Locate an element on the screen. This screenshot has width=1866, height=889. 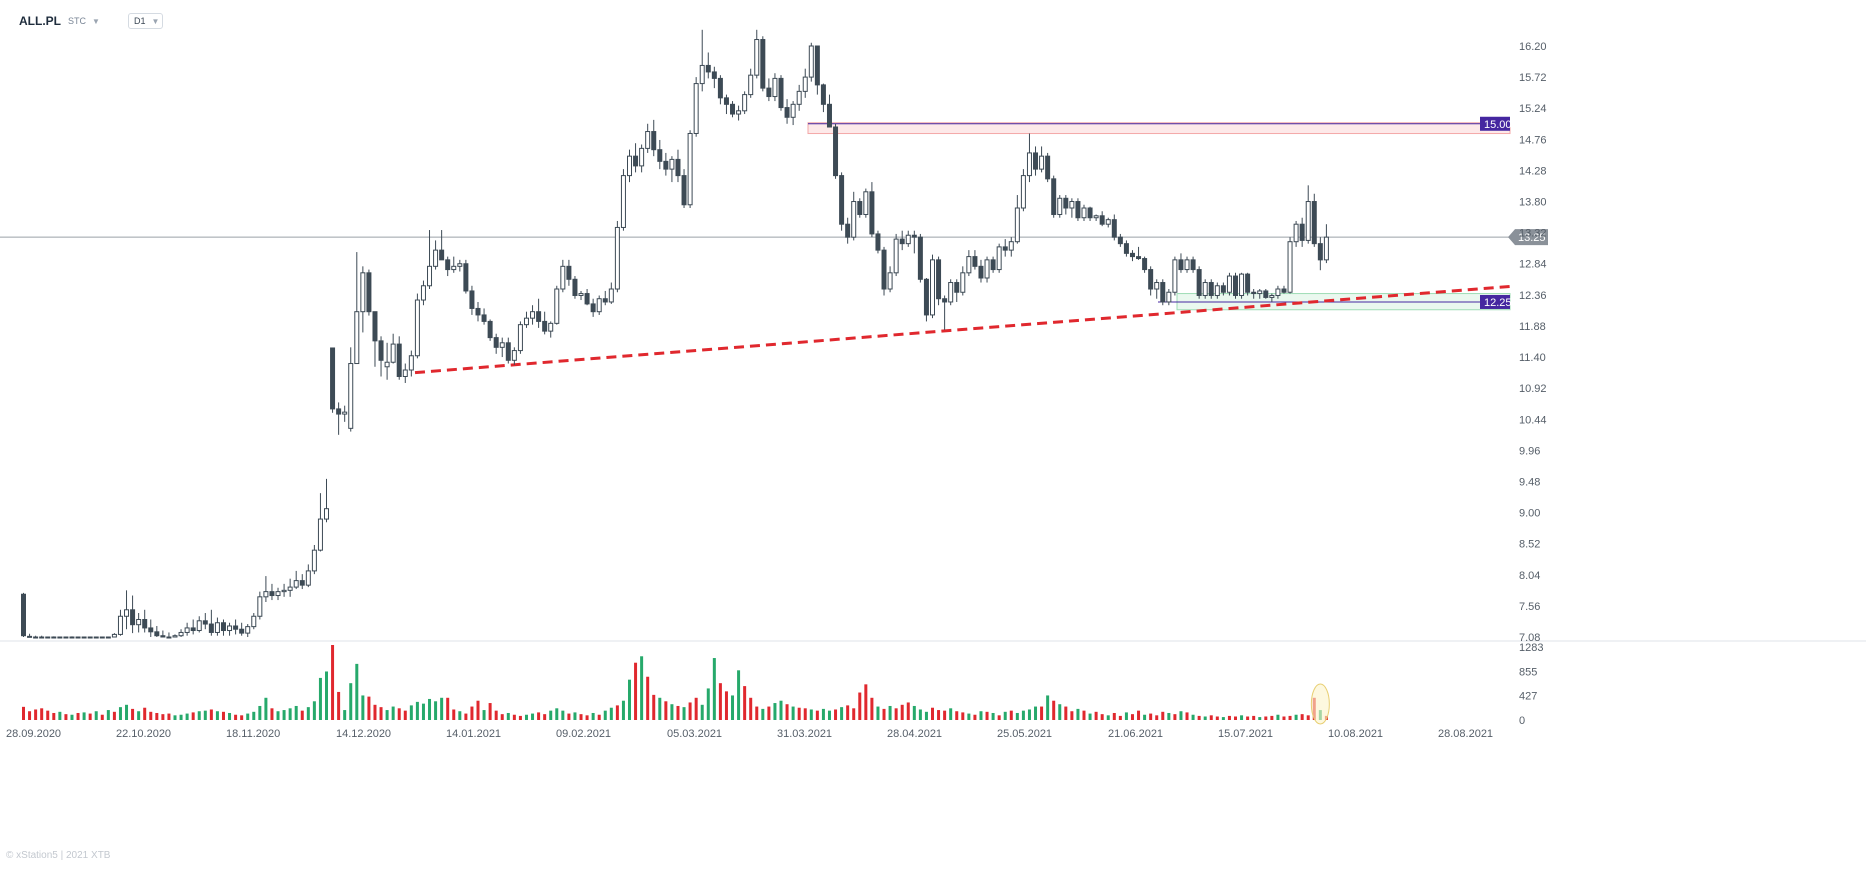
current-price-label: 13.25 is located at coordinates (1532, 238).